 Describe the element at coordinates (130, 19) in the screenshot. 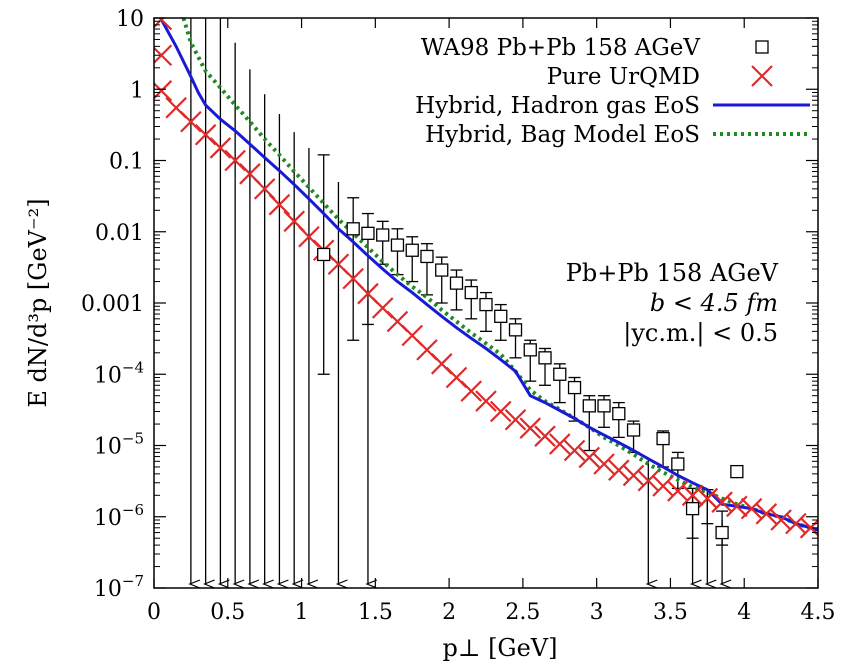

I see `y-tick-label: 10` at that location.